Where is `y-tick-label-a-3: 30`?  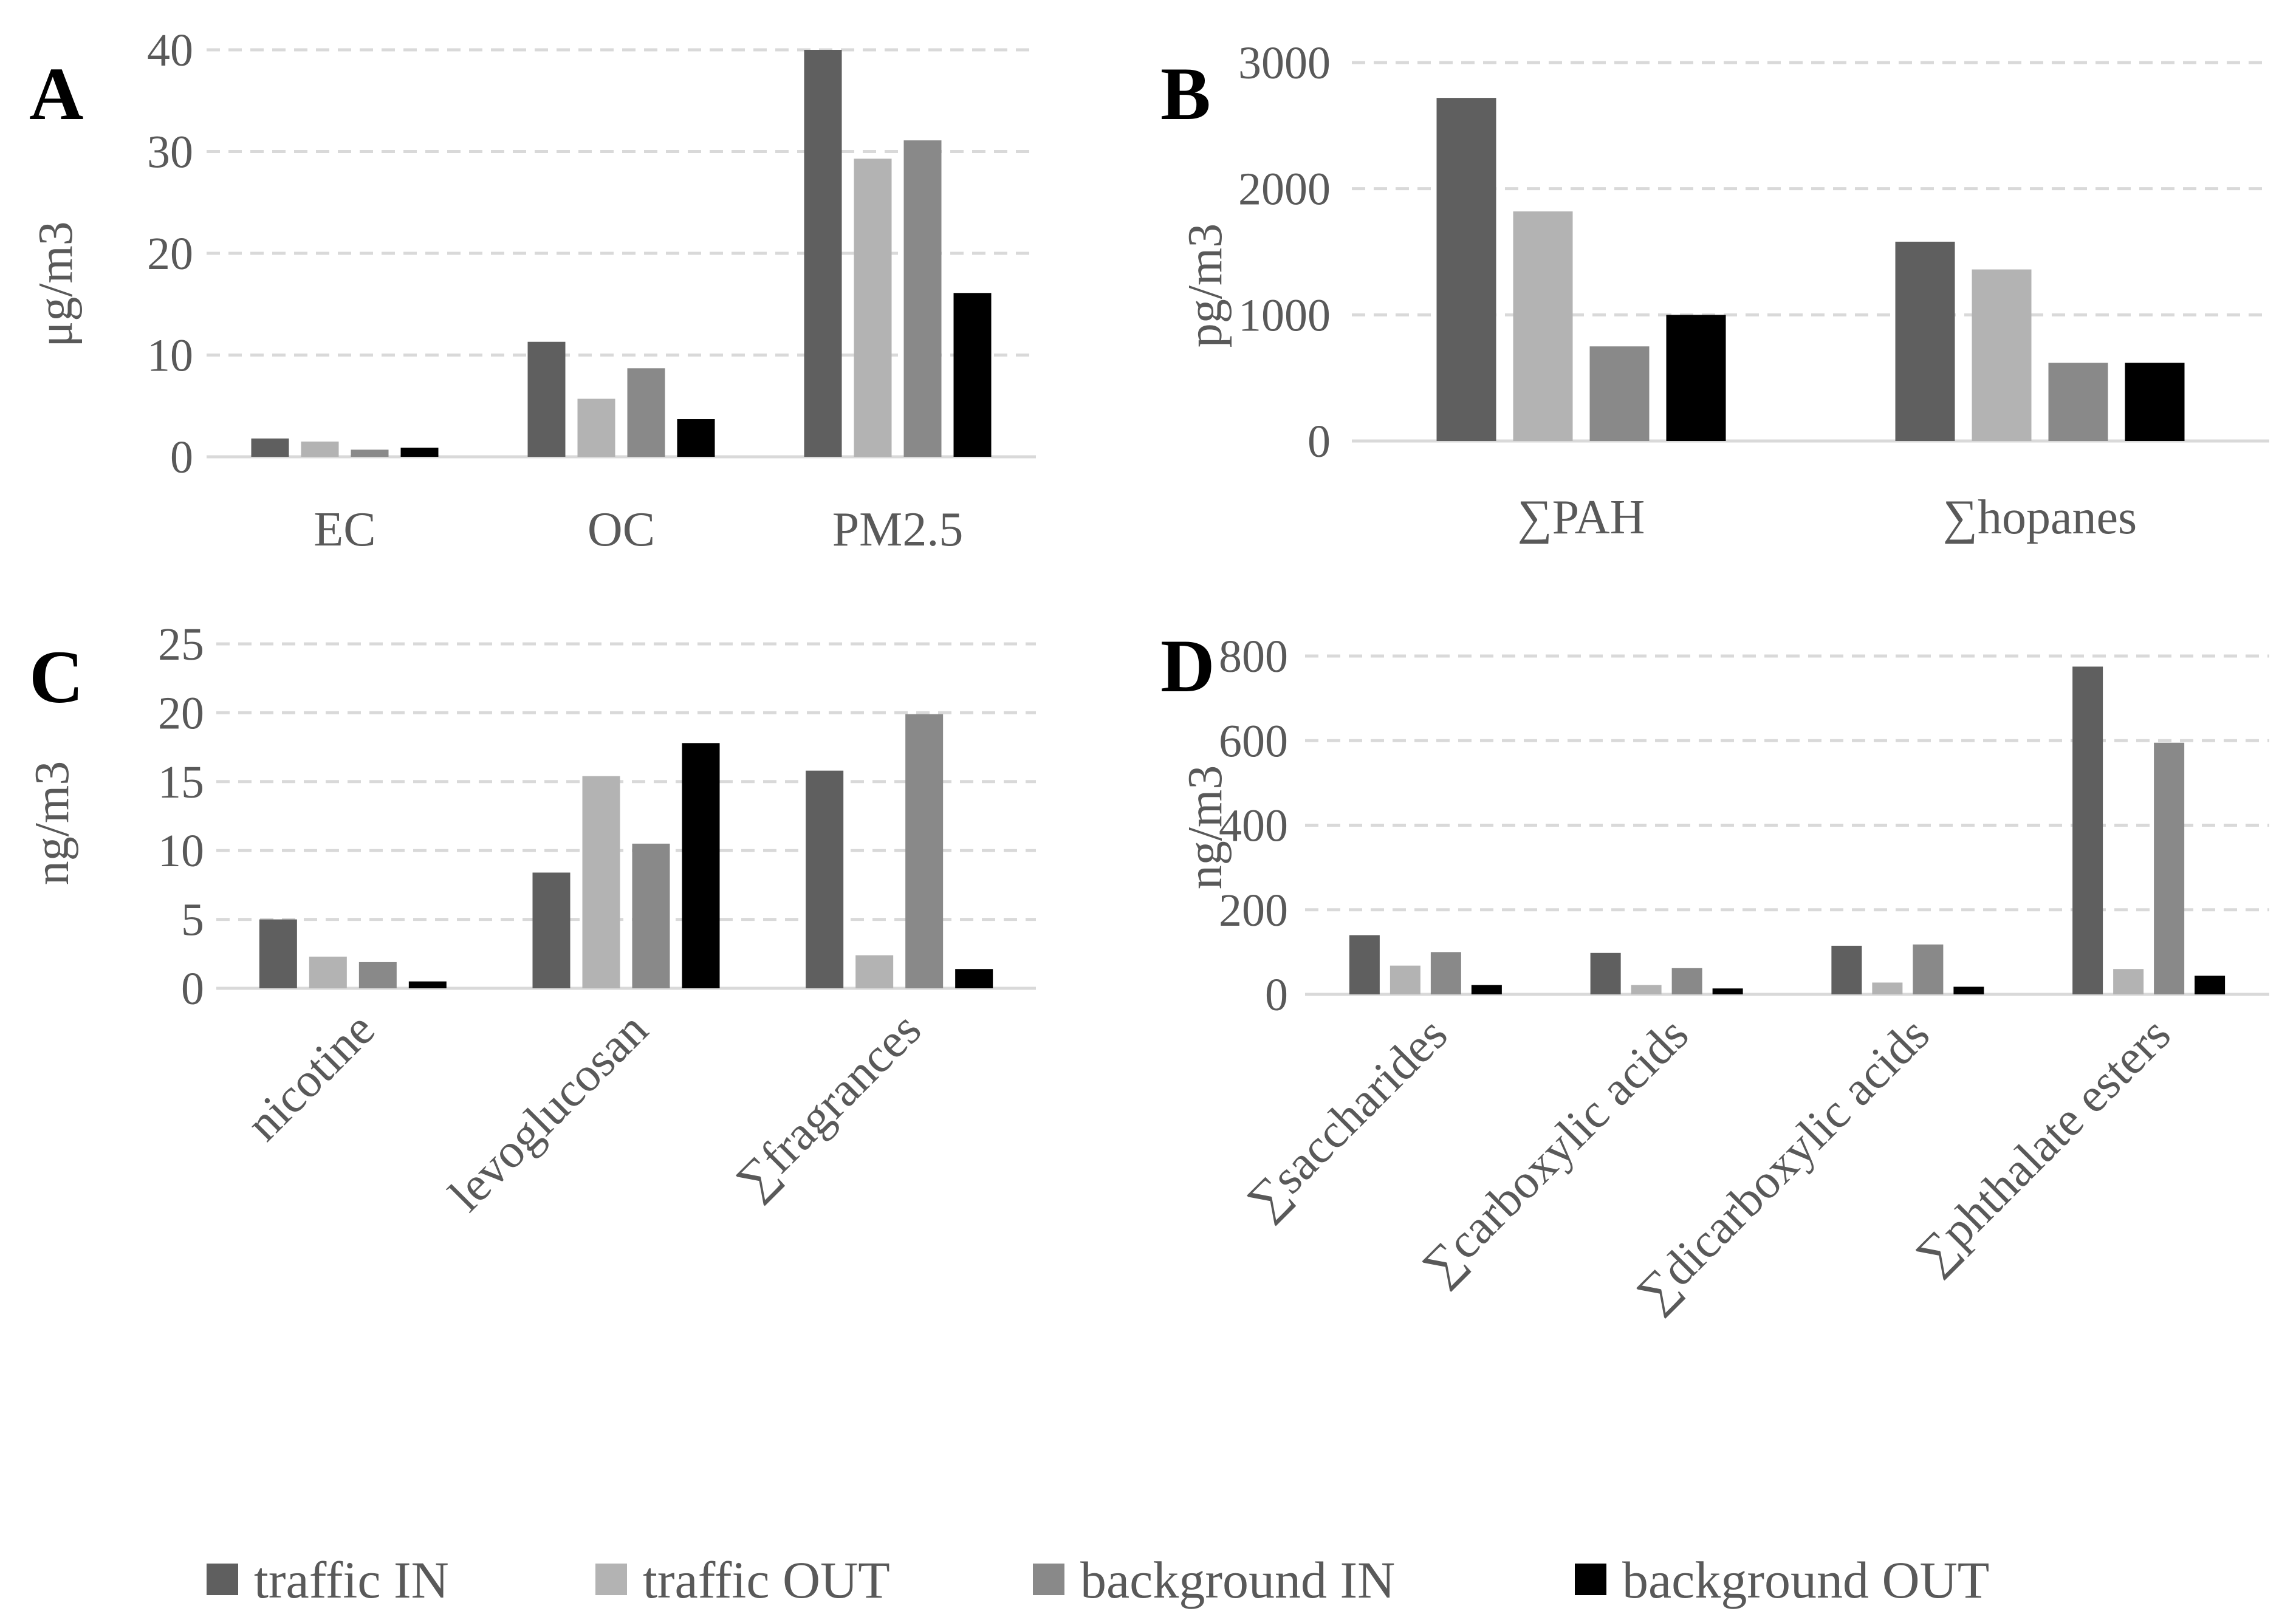
y-tick-label-a-3: 30 is located at coordinates (170, 152).